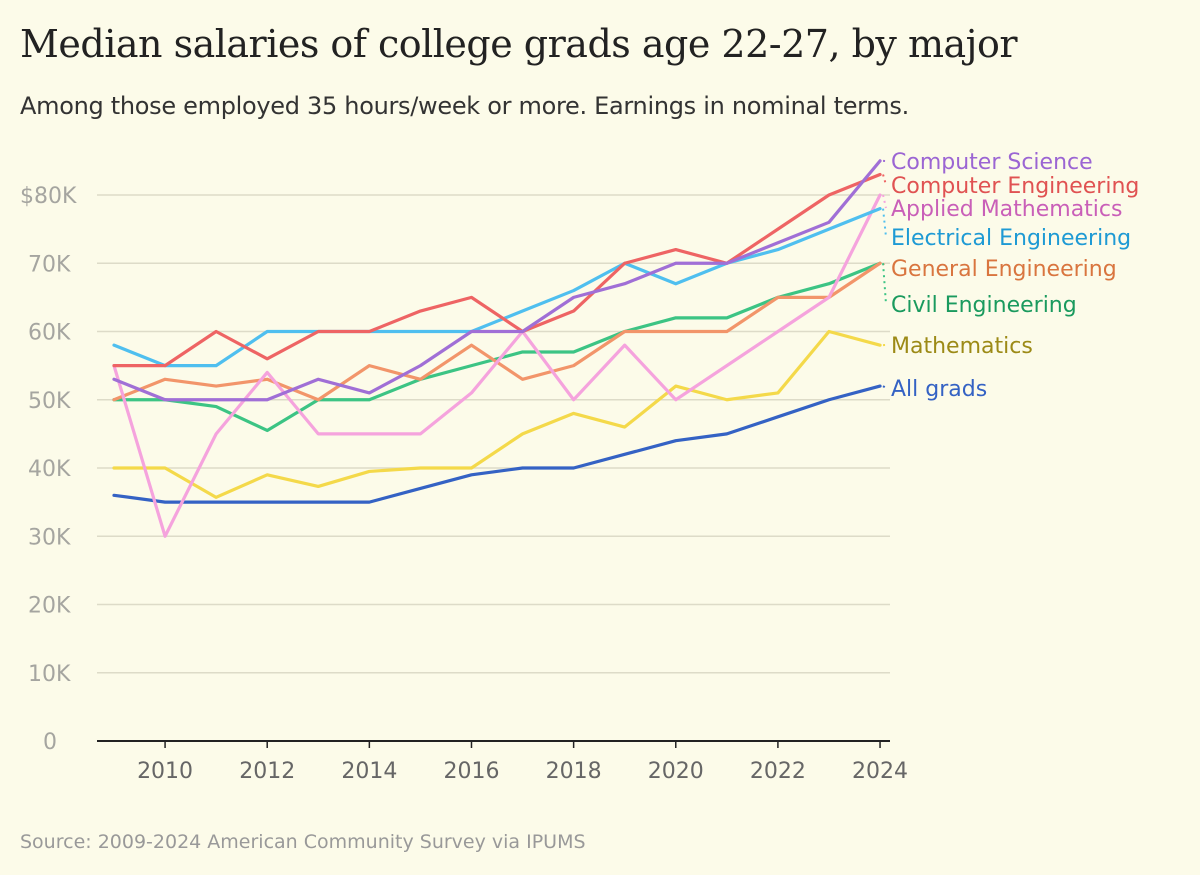 Image resolution: width=1200 pixels, height=875 pixels. Describe the element at coordinates (880, 771) in the screenshot. I see `x-tick-label: 2024` at that location.